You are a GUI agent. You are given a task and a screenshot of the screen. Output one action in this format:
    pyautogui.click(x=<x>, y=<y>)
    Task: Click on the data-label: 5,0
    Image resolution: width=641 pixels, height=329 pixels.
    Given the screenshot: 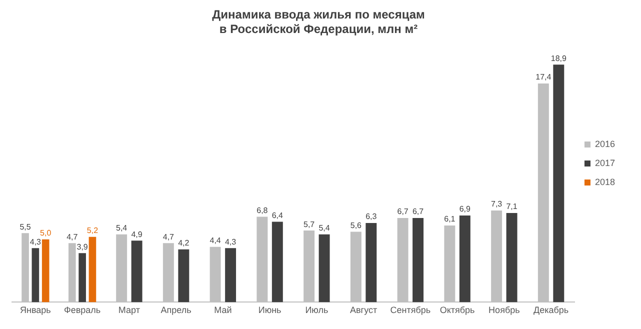 What is the action you would take?
    pyautogui.click(x=46, y=233)
    